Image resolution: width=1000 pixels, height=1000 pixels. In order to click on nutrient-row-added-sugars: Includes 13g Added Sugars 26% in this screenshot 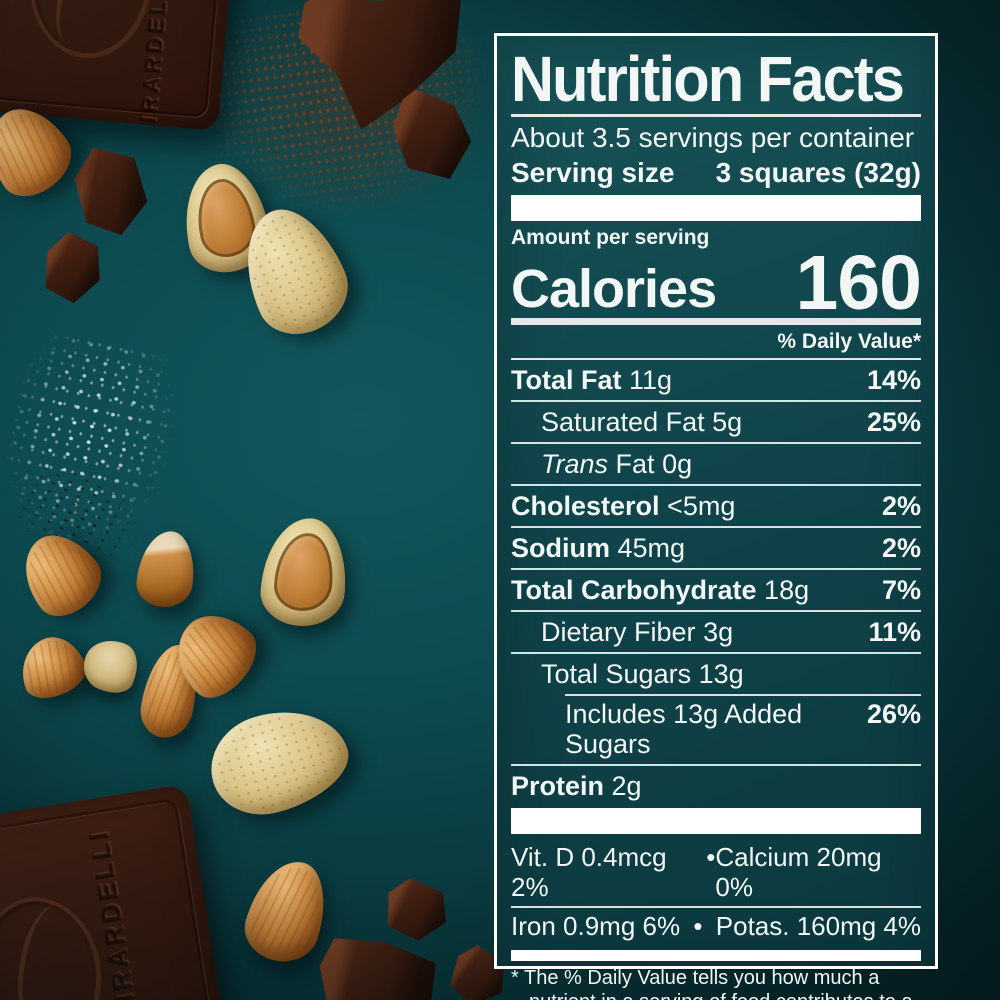, I will do `click(716, 728)`.